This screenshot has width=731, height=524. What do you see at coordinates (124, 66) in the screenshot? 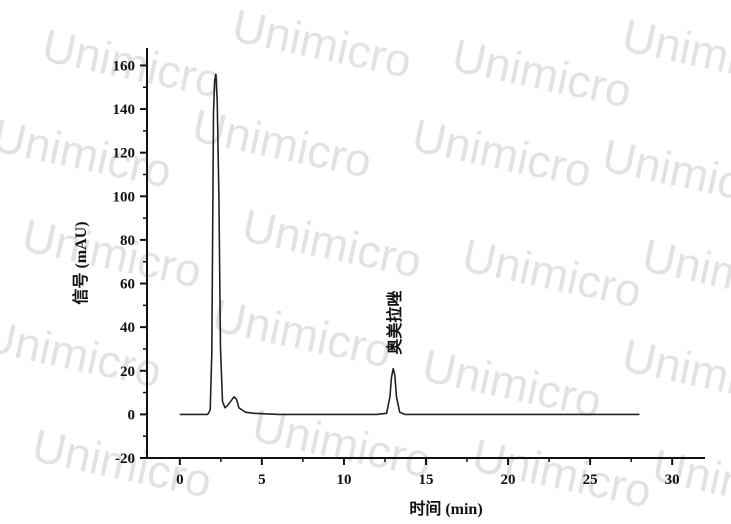
I see `y-tick-label: 160` at bounding box center [124, 66].